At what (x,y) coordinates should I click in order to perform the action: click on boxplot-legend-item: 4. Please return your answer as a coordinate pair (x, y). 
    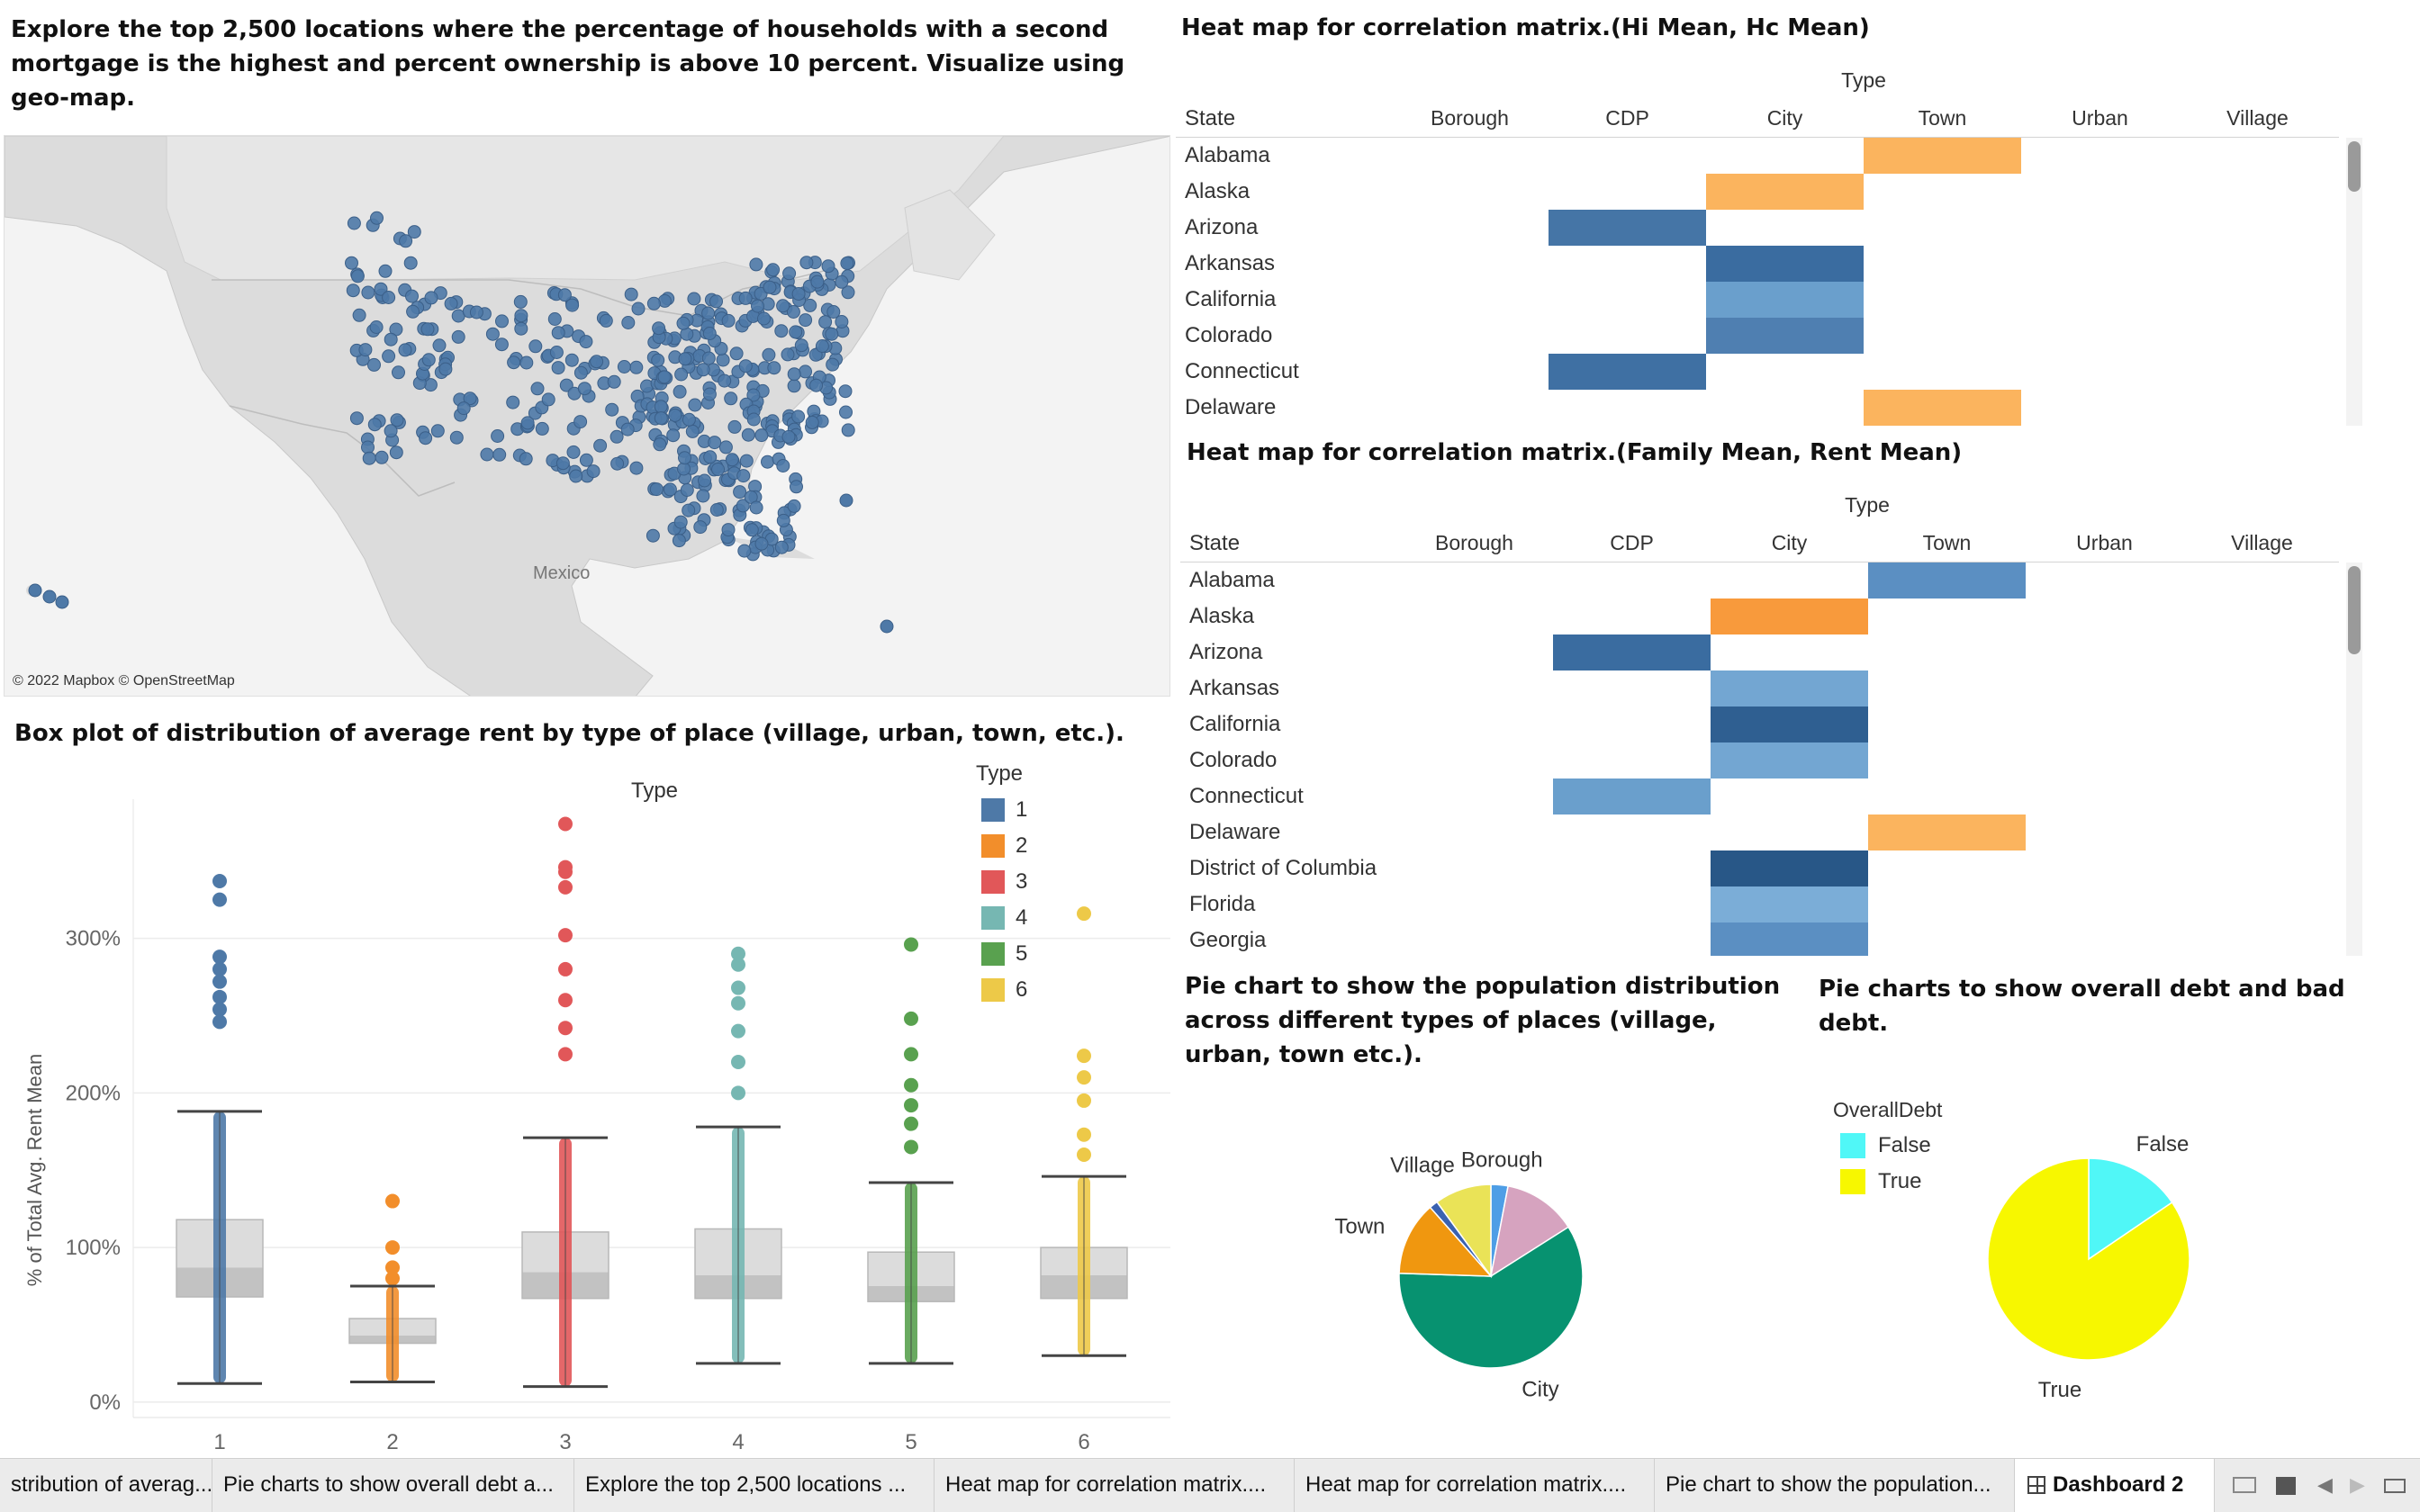
    Looking at the image, I should click on (1048, 918).